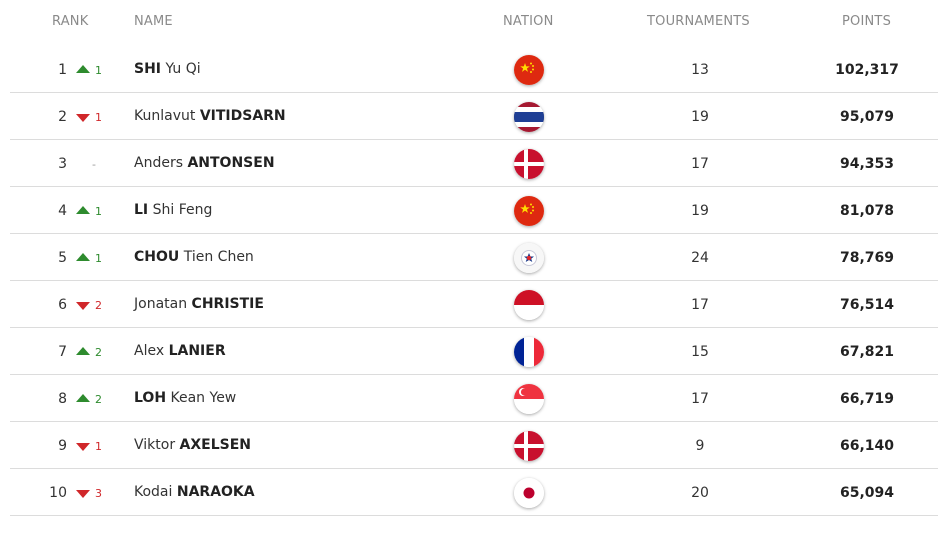  Describe the element at coordinates (149, 351) in the screenshot. I see `player-first-name: Alex` at that location.